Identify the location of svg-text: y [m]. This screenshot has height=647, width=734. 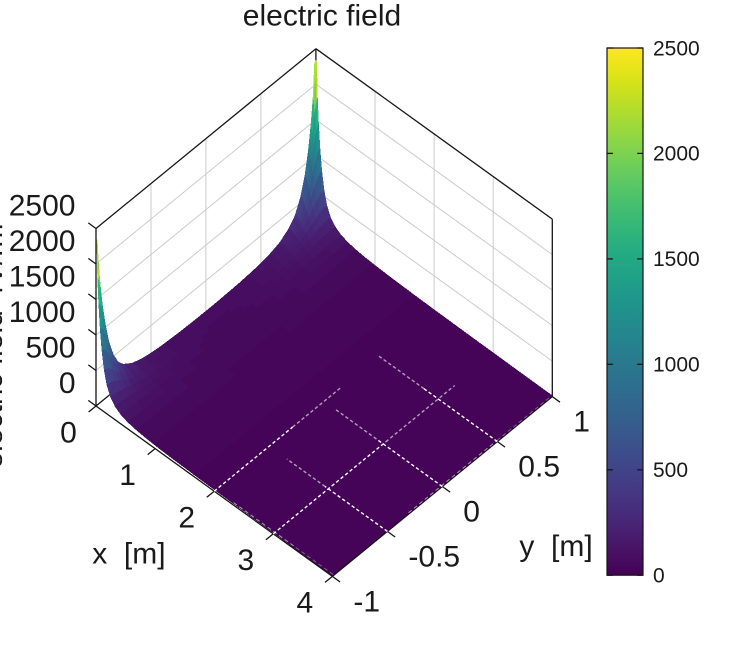
(555, 546).